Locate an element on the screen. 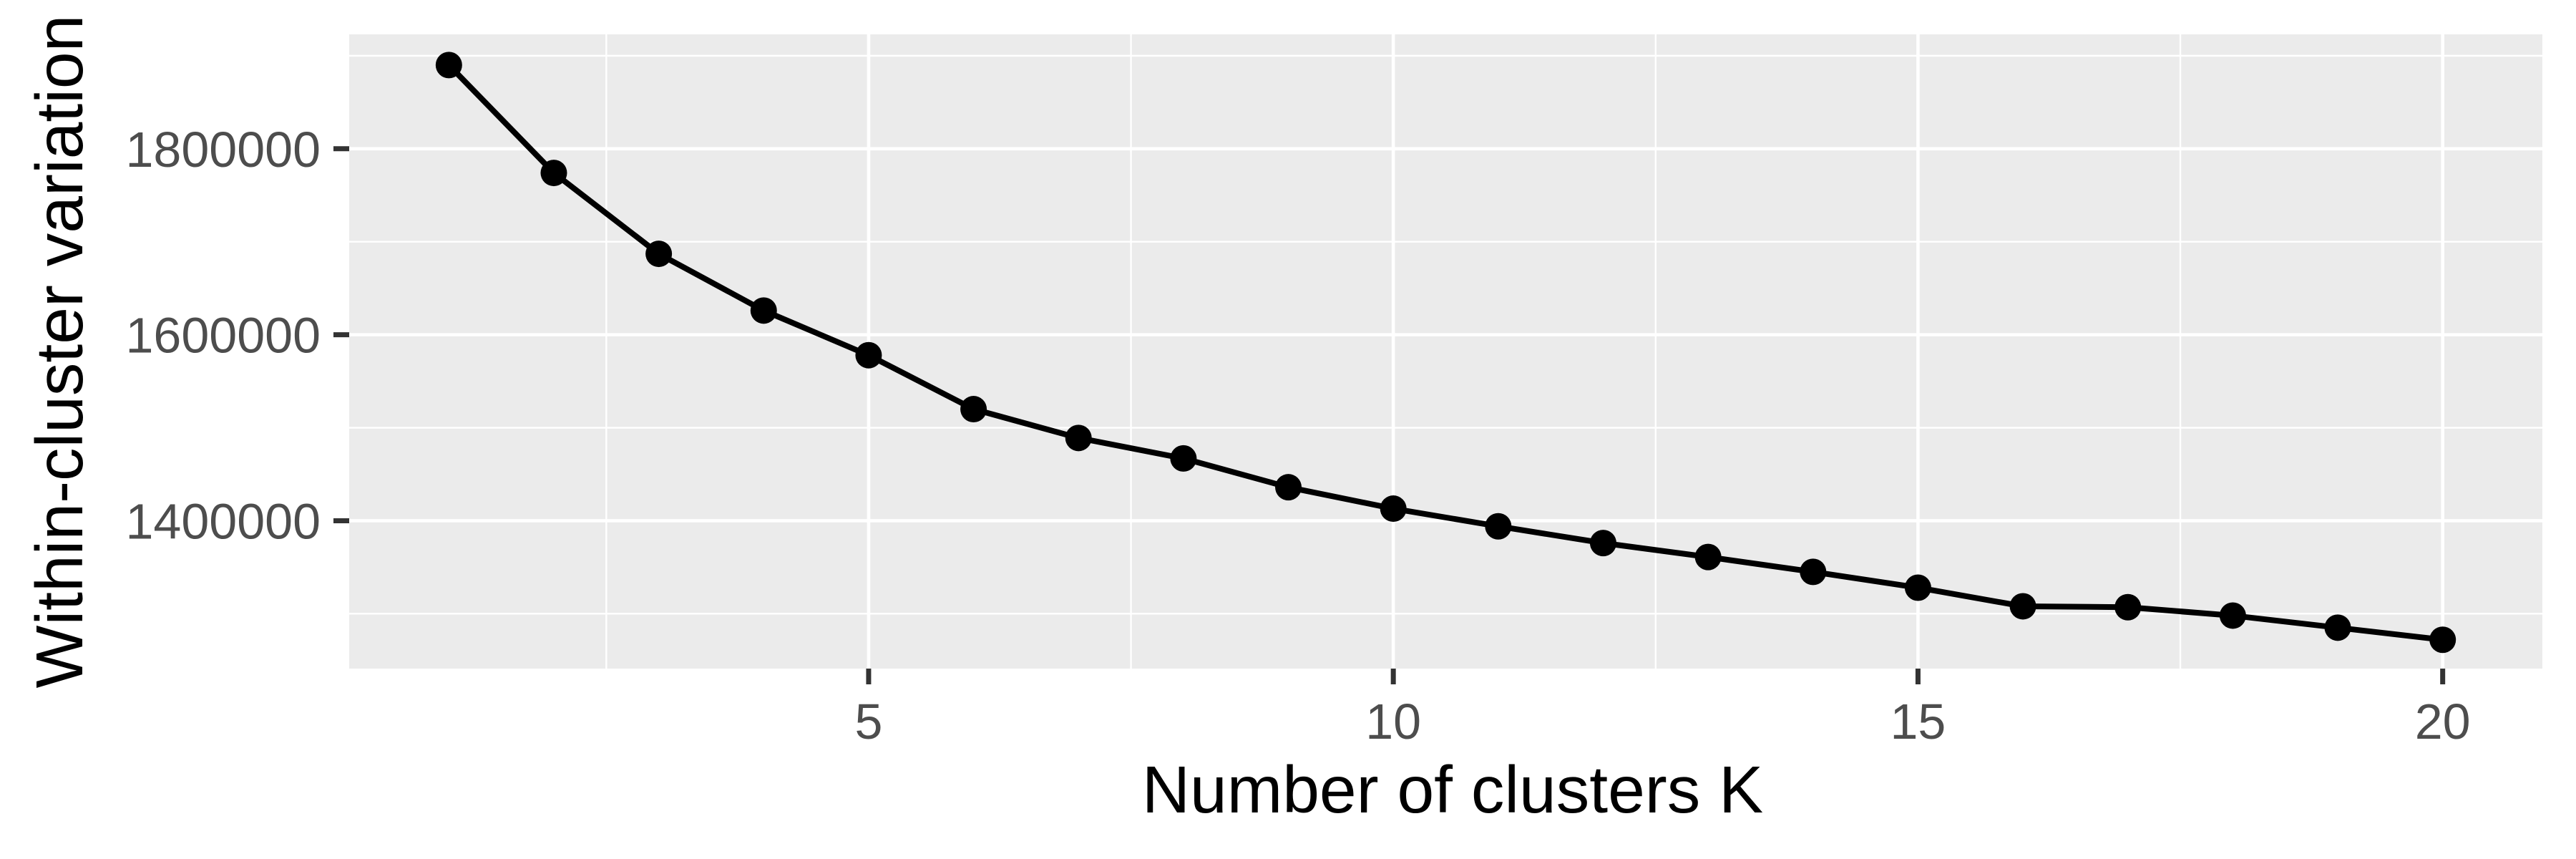 The height and width of the screenshot is (859, 2576). x-tick-label: 10 is located at coordinates (1393, 721).